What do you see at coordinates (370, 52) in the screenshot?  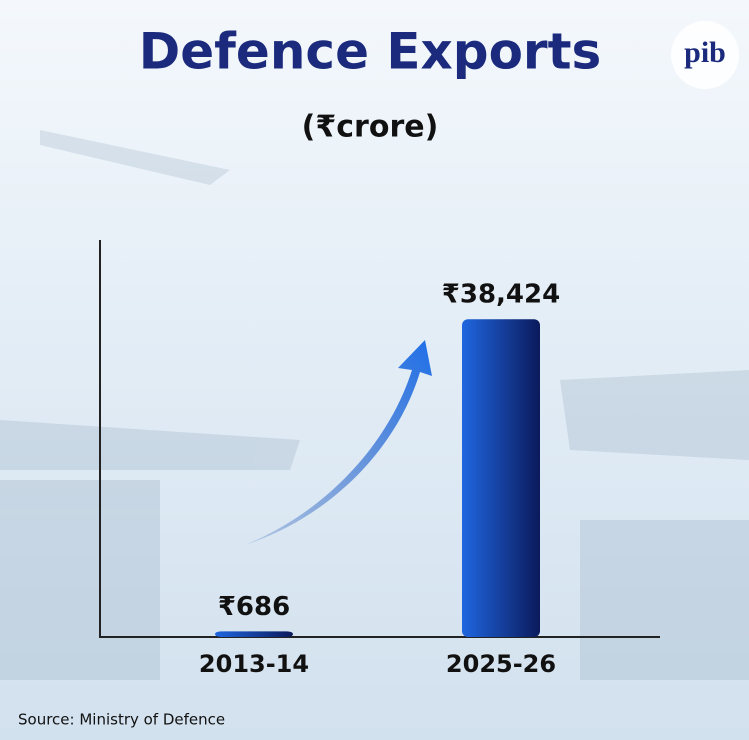 I see `chart-title: Defence Exports` at bounding box center [370, 52].